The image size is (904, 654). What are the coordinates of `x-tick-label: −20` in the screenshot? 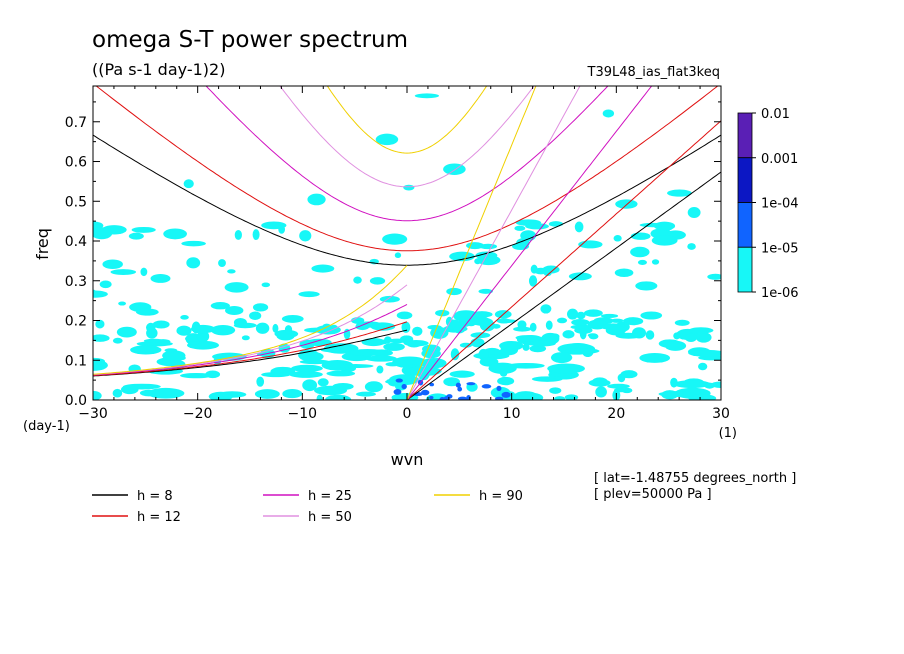 It's located at (198, 414).